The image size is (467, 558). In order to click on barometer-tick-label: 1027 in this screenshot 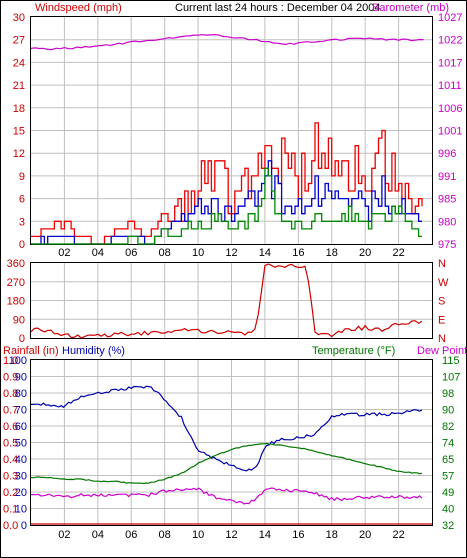, I will do `click(450, 18)`.